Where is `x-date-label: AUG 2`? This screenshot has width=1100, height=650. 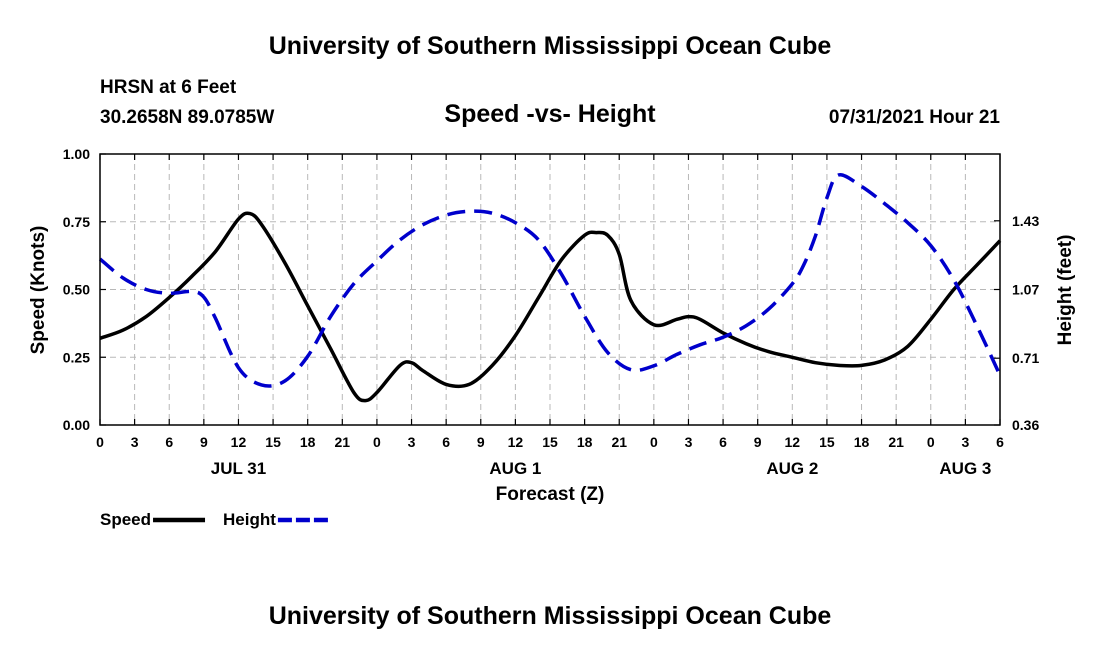 x-date-label: AUG 2 is located at coordinates (792, 468).